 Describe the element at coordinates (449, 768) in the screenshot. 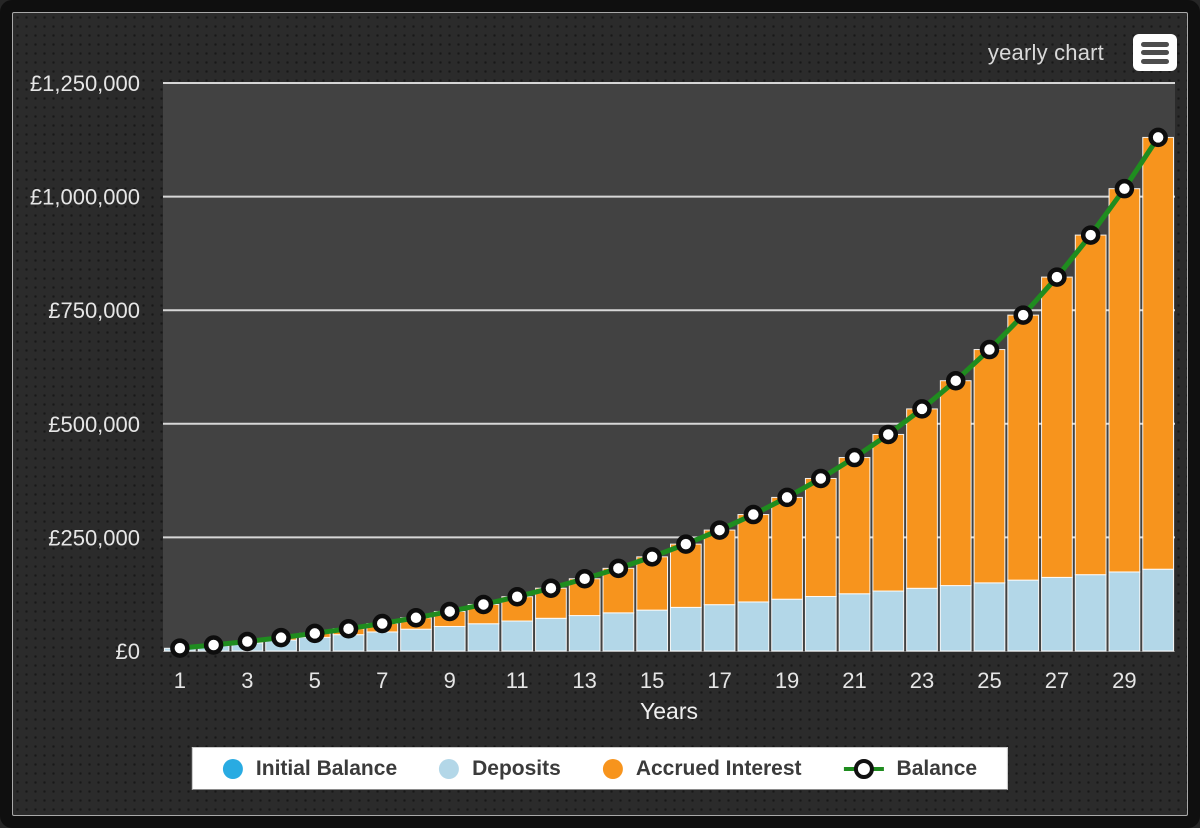

I see `deposits-swatch-icon` at that location.